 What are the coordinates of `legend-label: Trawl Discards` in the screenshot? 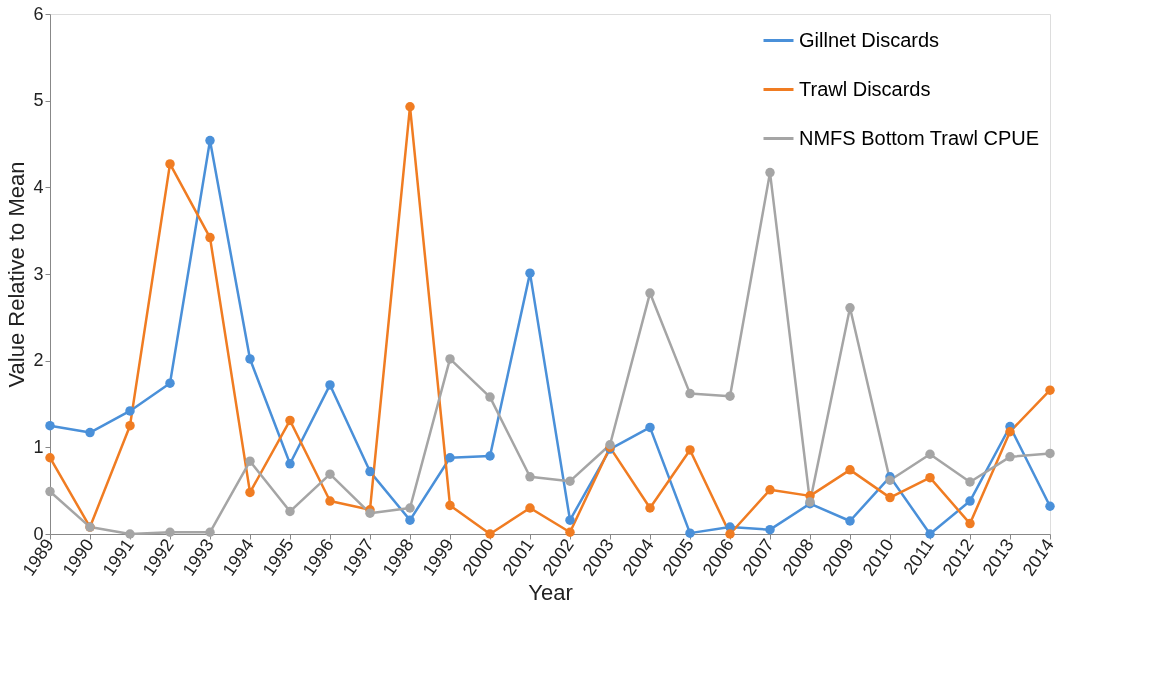 It's located at (865, 88).